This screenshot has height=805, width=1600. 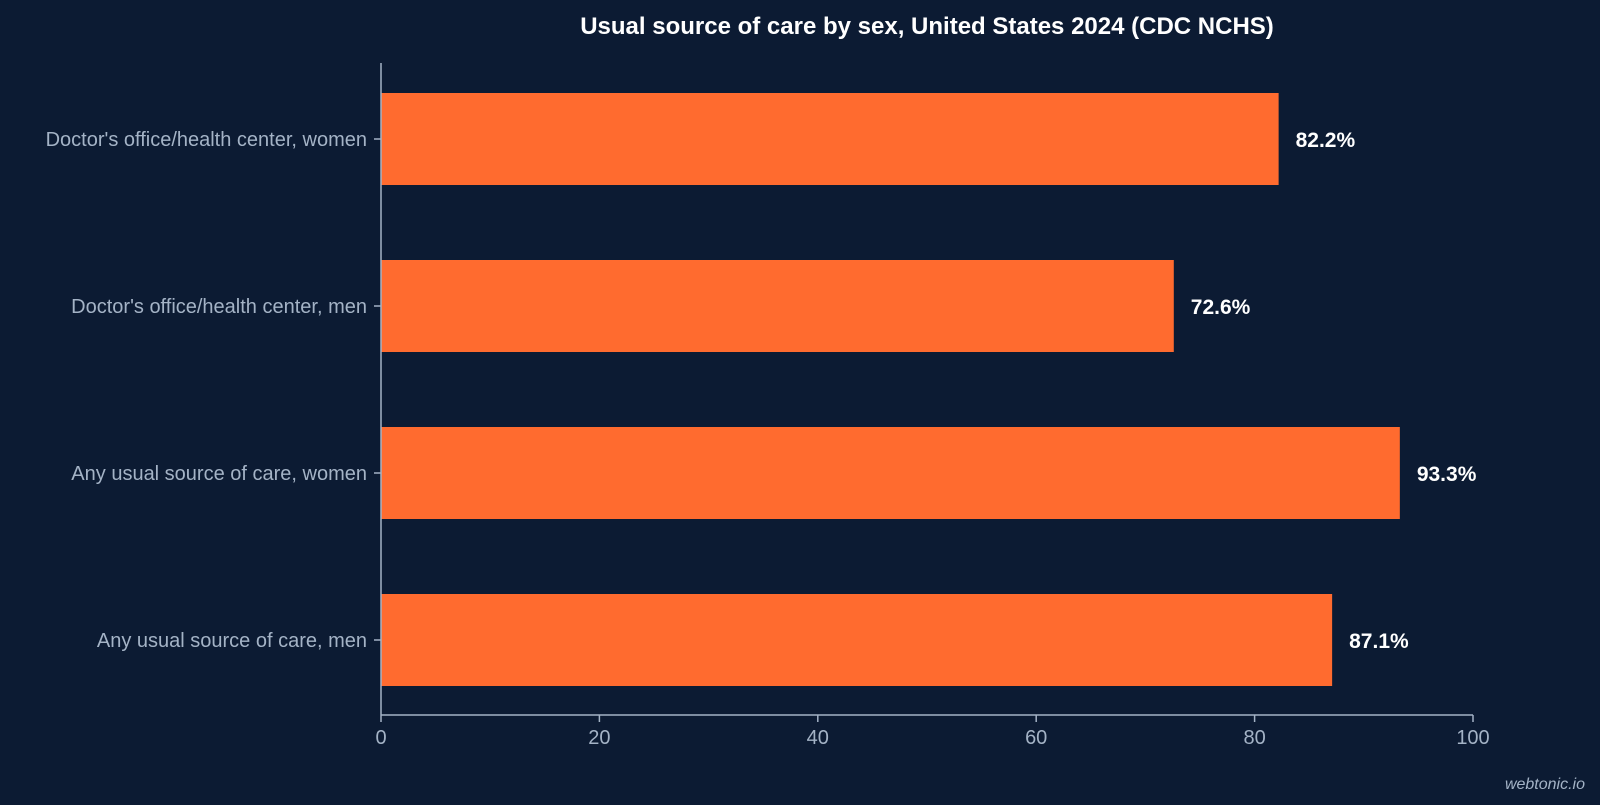 I want to click on category-label-2: Doctor's office/health center, men, so click(x=219, y=307).